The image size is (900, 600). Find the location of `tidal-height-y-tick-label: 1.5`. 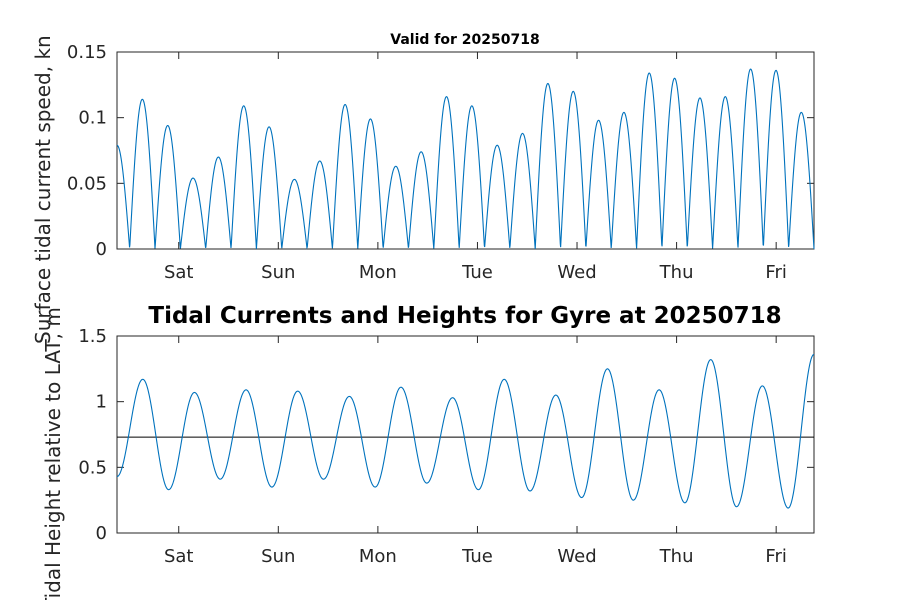

tidal-height-y-tick-label: 1.5 is located at coordinates (92, 336).